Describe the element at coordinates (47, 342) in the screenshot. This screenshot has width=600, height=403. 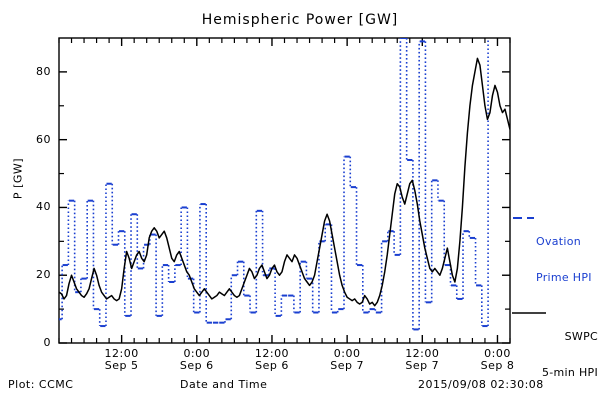
I see `y-tick-label: 0` at that location.